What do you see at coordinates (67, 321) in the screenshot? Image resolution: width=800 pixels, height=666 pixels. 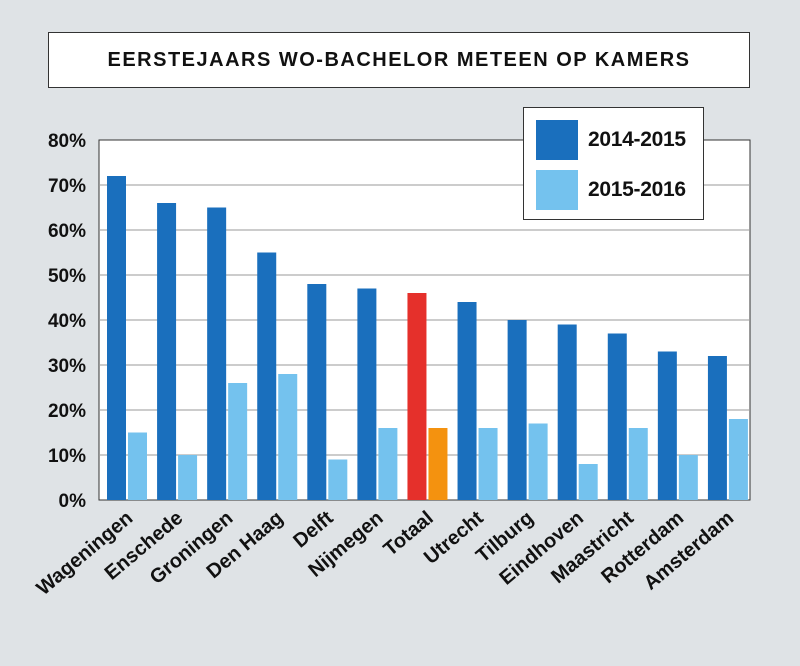 I see `y-tick-label: 40%` at bounding box center [67, 321].